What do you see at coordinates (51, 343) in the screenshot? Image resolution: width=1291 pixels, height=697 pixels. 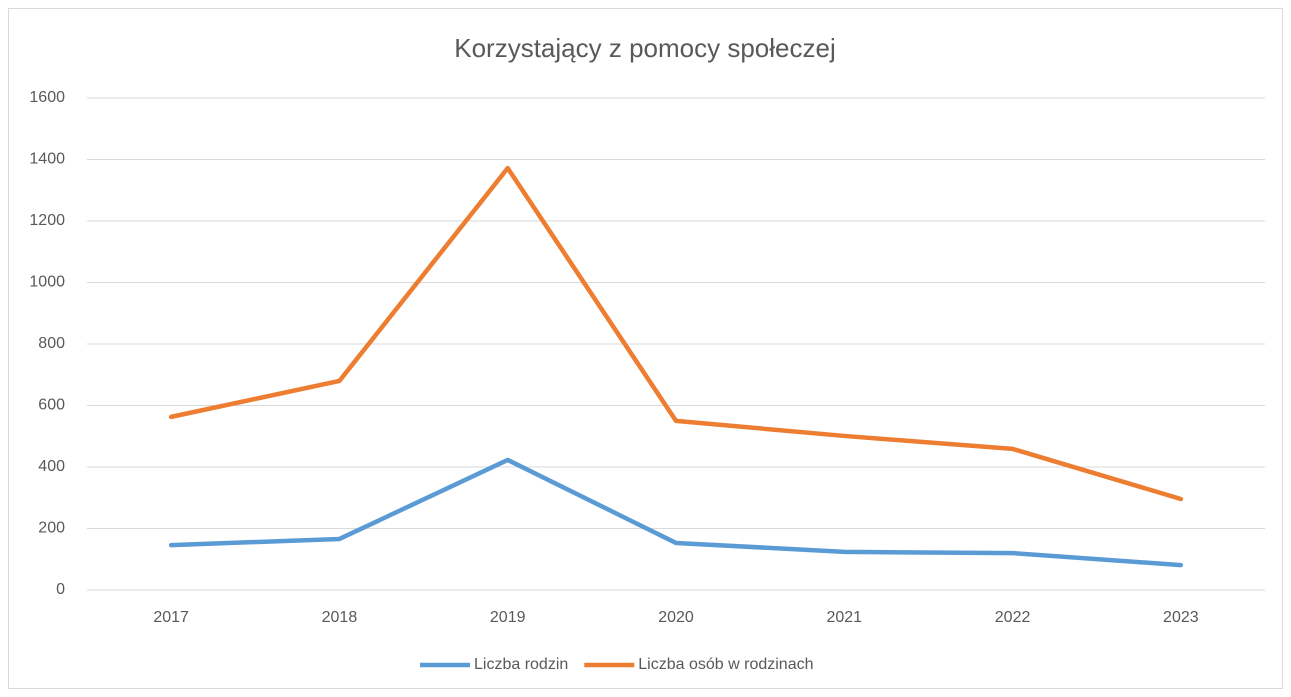 I see `y-tick-label: 800` at bounding box center [51, 343].